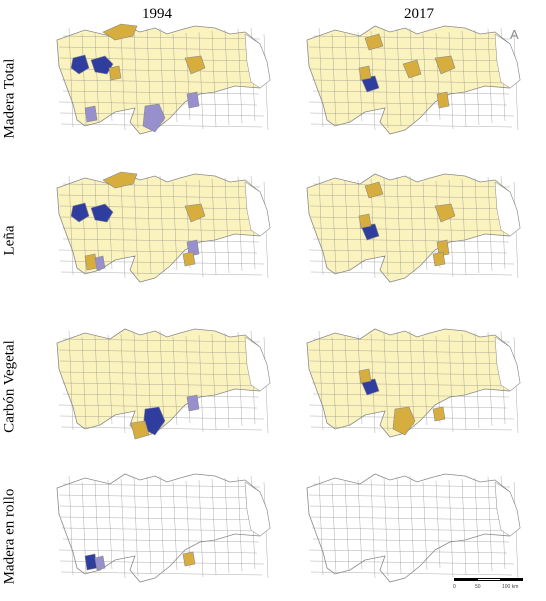  What do you see at coordinates (157, 14) in the screenshot?
I see `column-title-1994: 1994` at bounding box center [157, 14].